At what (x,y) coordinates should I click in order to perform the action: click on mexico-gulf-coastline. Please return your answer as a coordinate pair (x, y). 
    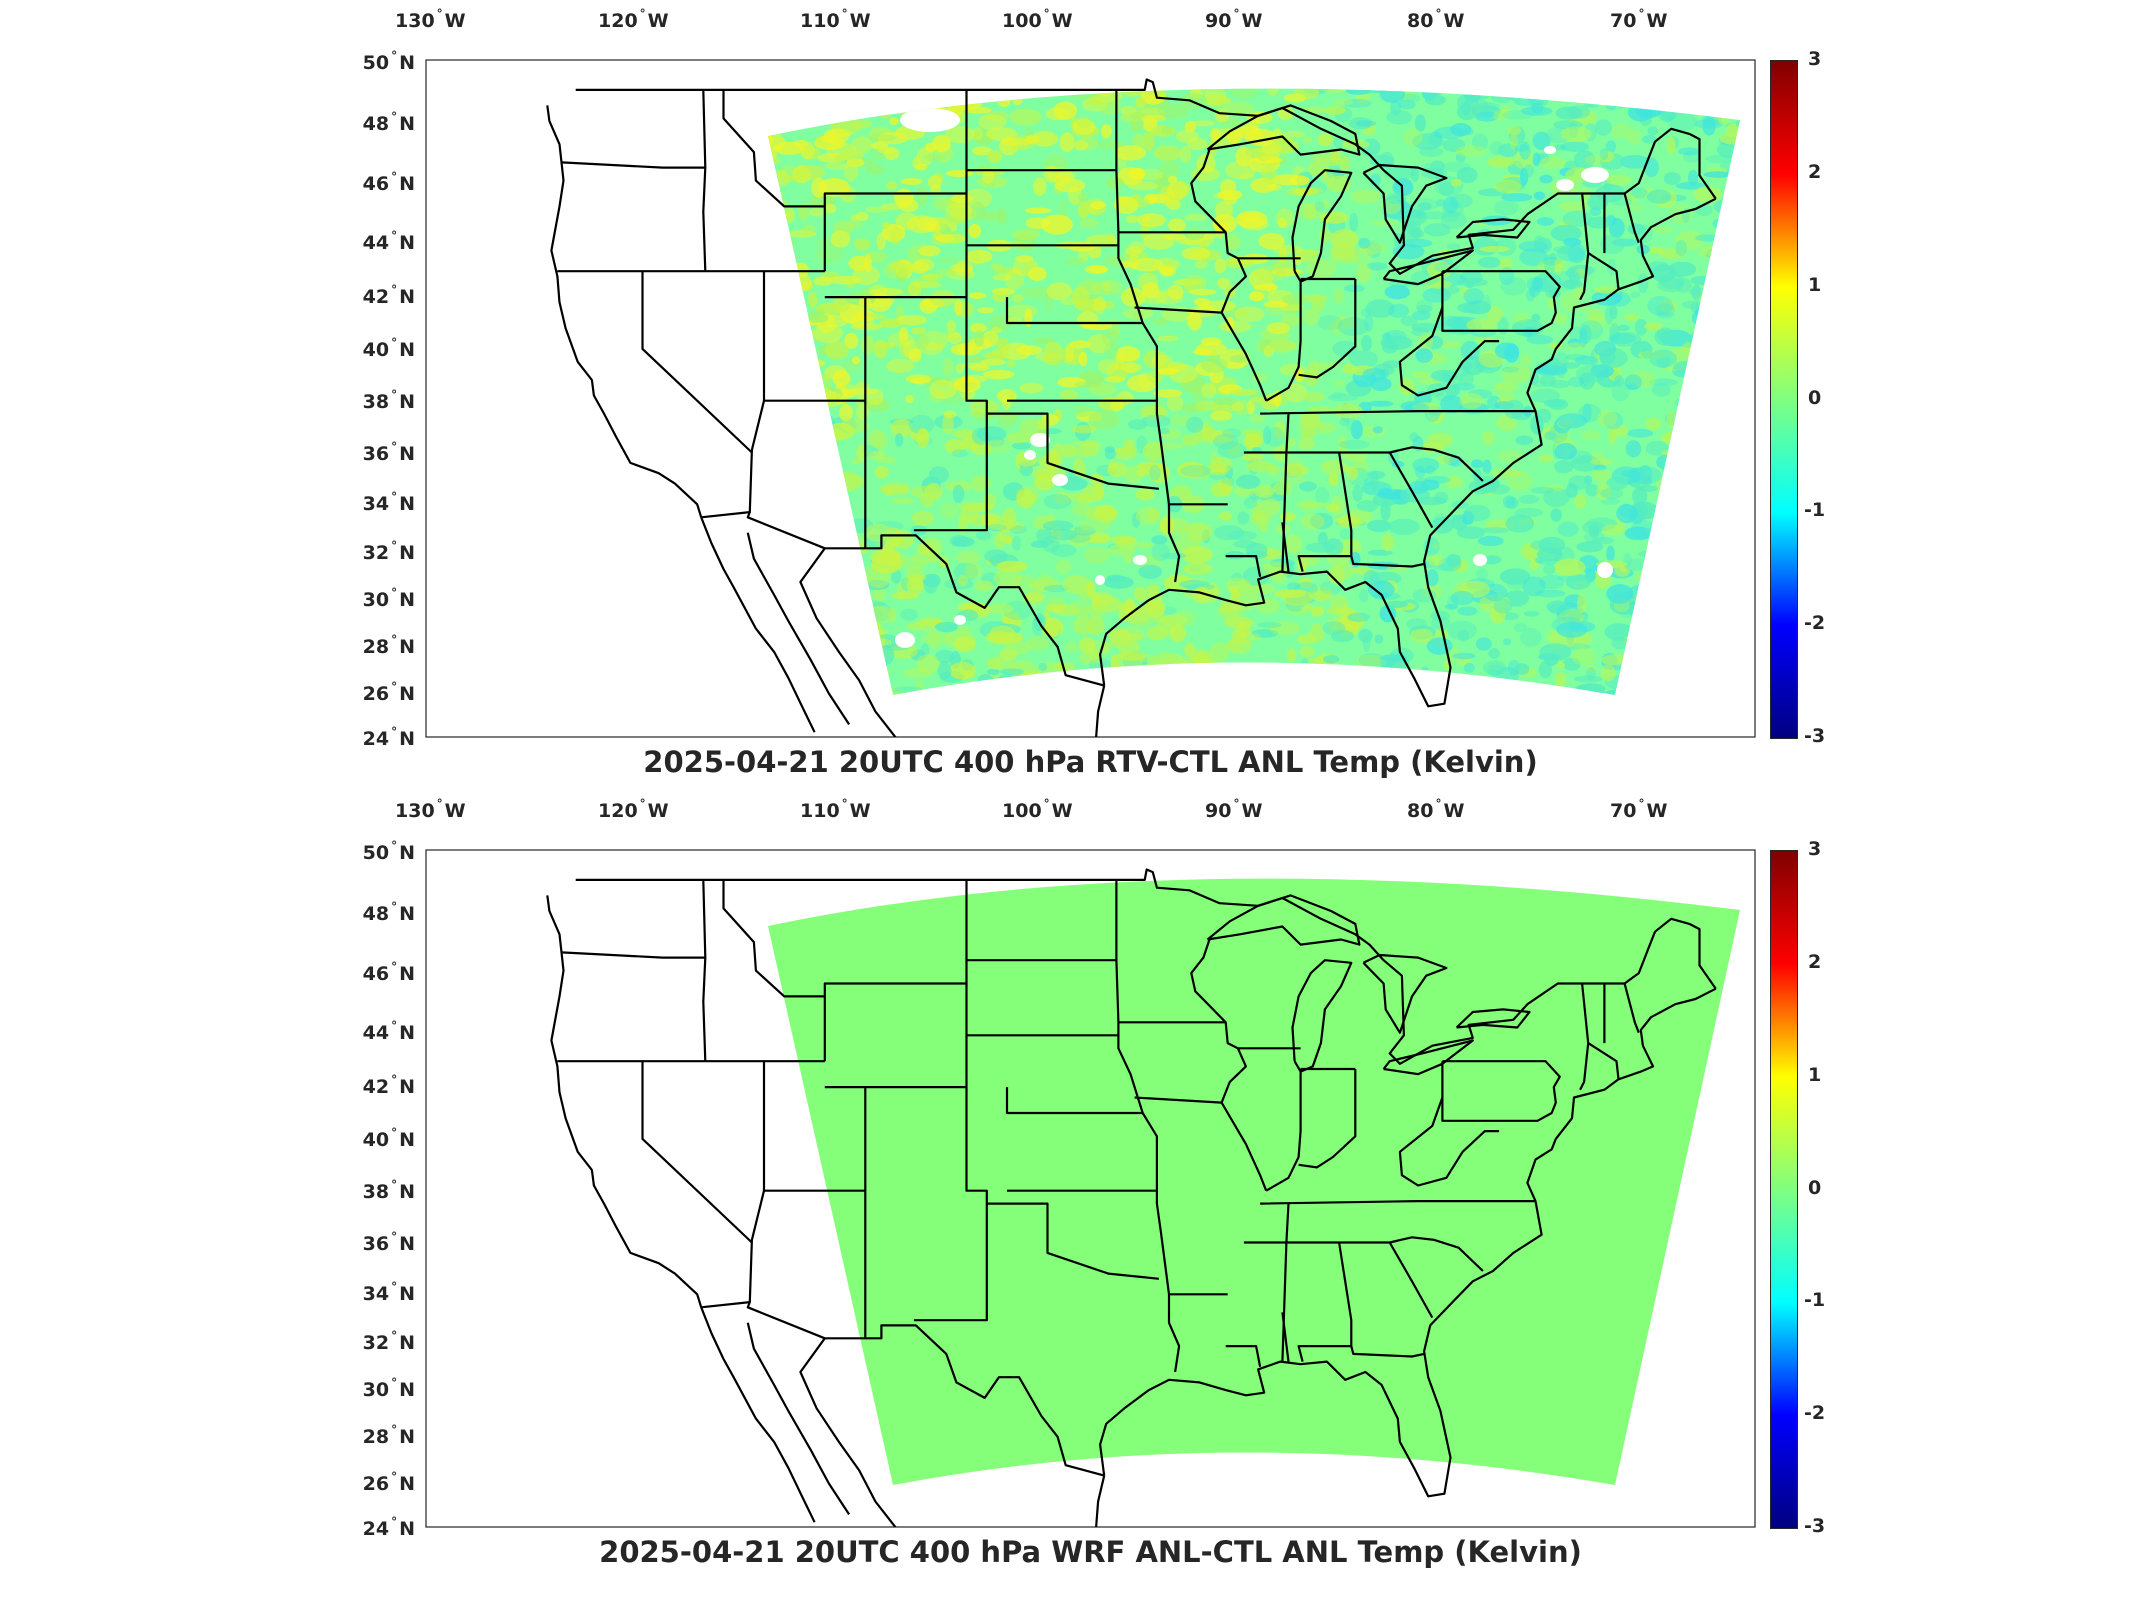
    Looking at the image, I should click on (1100, 711).